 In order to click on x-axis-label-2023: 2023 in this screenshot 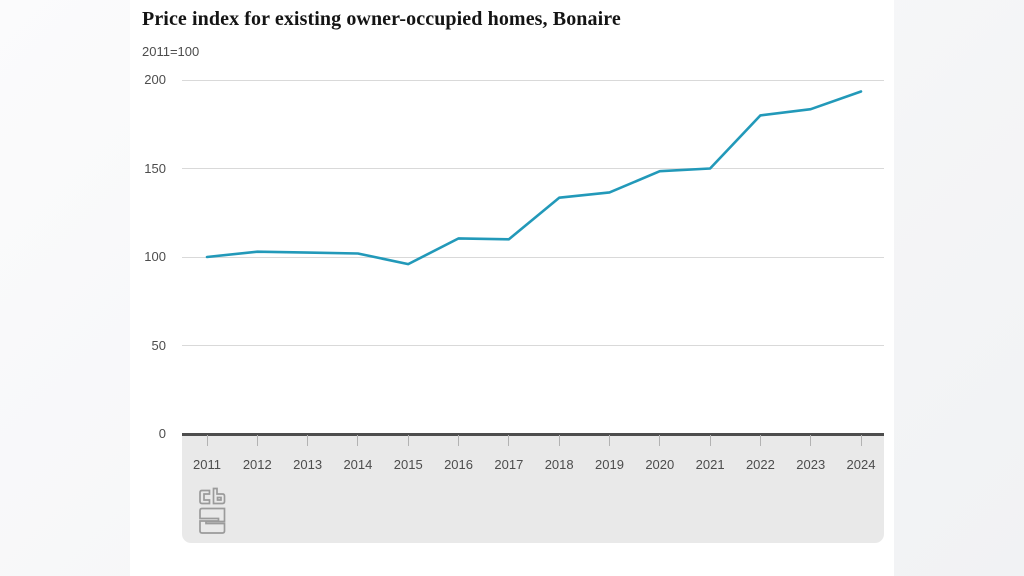, I will do `click(811, 464)`.